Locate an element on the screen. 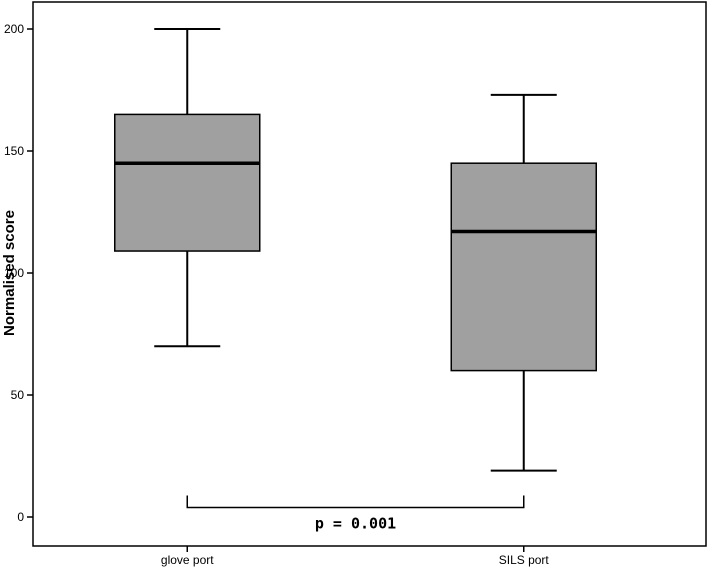  y-tick-label: 0 is located at coordinates (20, 517).